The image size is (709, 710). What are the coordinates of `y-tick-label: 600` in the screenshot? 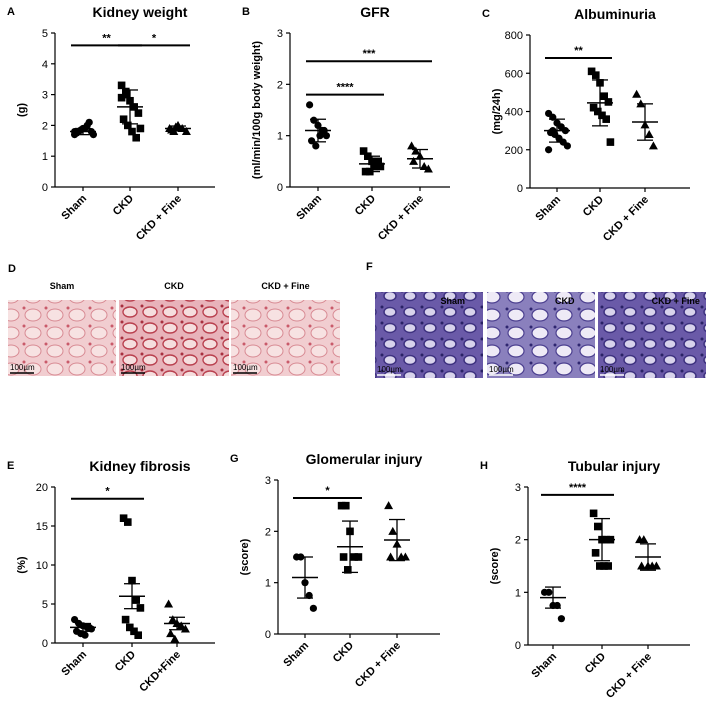 It's located at (514, 74).